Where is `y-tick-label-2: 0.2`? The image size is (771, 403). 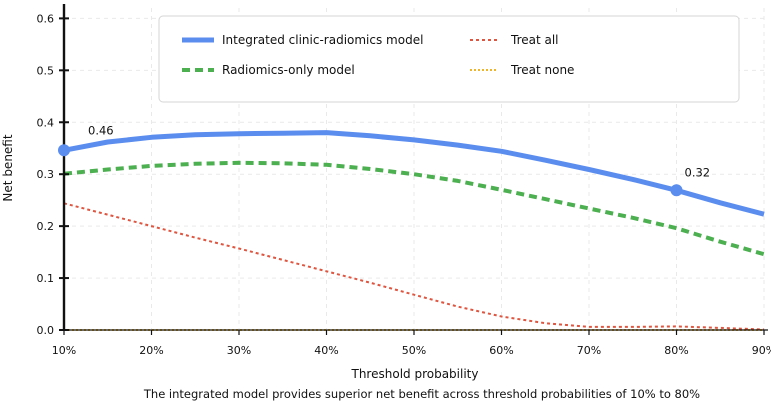
y-tick-label-2: 0.2 is located at coordinates (46, 226).